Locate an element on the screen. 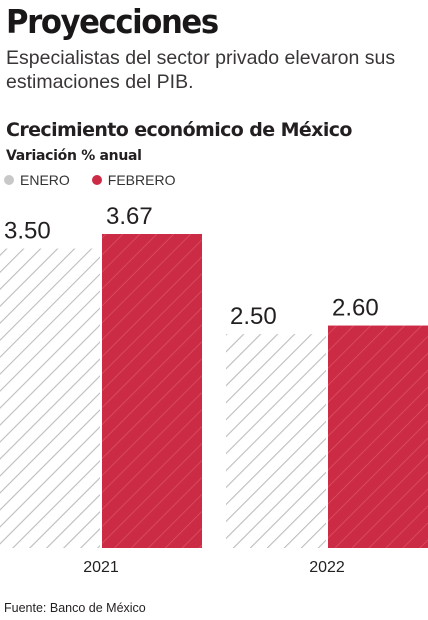  x-tick-label-2021: 2021 is located at coordinates (101, 567).